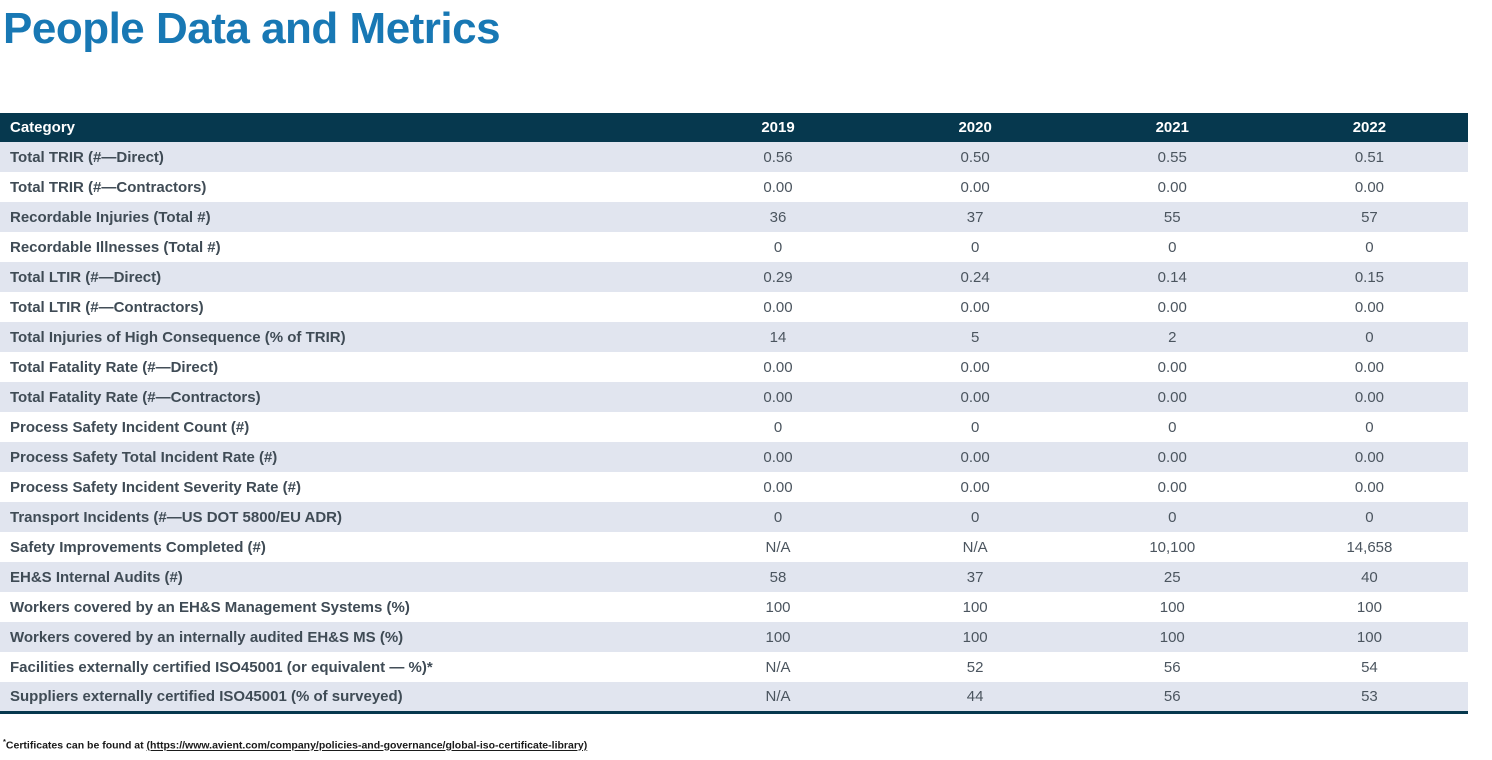 This screenshot has width=1492, height=760. What do you see at coordinates (1369, 217) in the screenshot?
I see `value-cell-2022: 57` at bounding box center [1369, 217].